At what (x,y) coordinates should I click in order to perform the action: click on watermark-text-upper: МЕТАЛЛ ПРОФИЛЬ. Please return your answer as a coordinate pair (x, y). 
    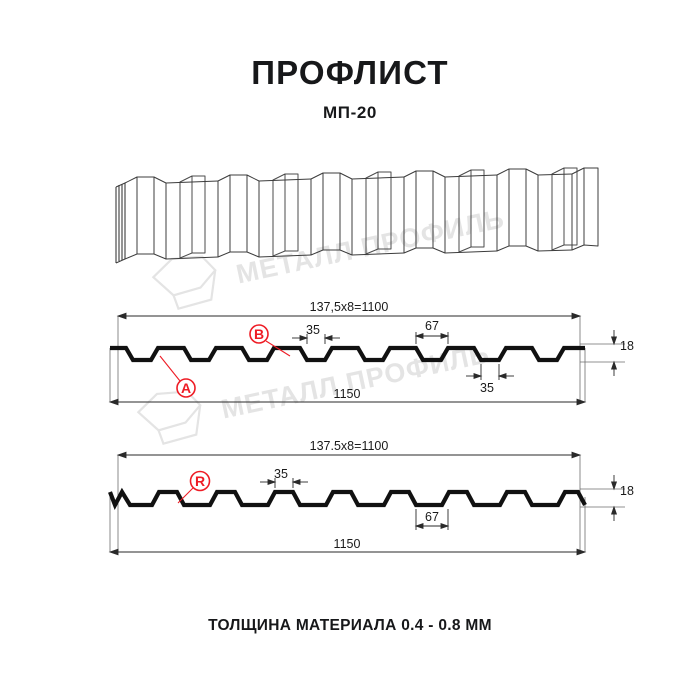
    Looking at the image, I should click on (371, 246).